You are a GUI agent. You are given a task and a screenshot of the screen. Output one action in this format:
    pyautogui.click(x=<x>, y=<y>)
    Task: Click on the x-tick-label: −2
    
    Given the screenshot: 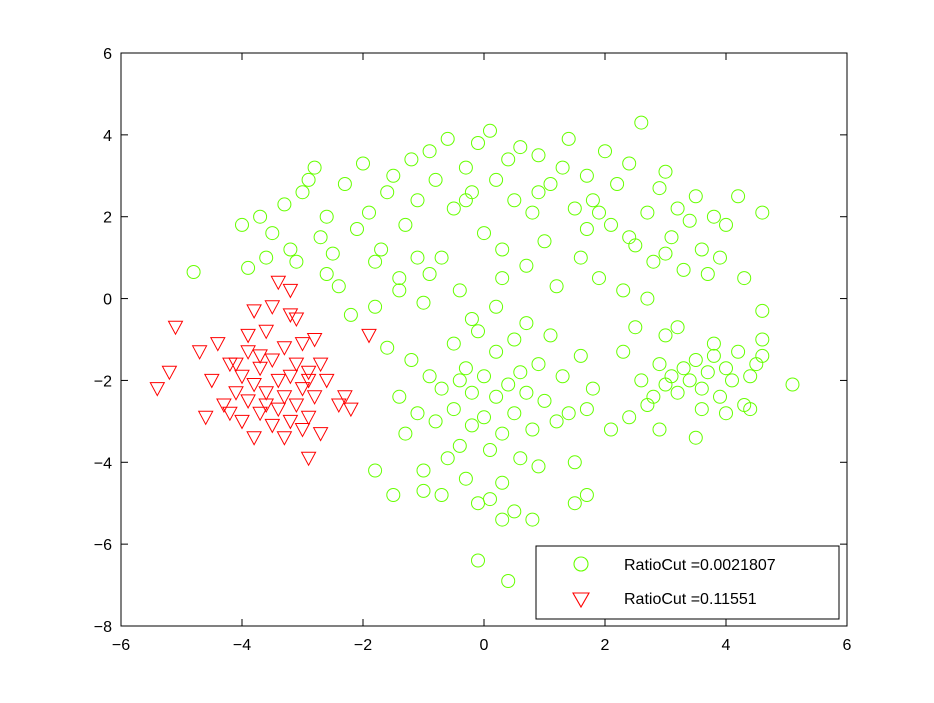 What is the action you would take?
    pyautogui.click(x=363, y=645)
    